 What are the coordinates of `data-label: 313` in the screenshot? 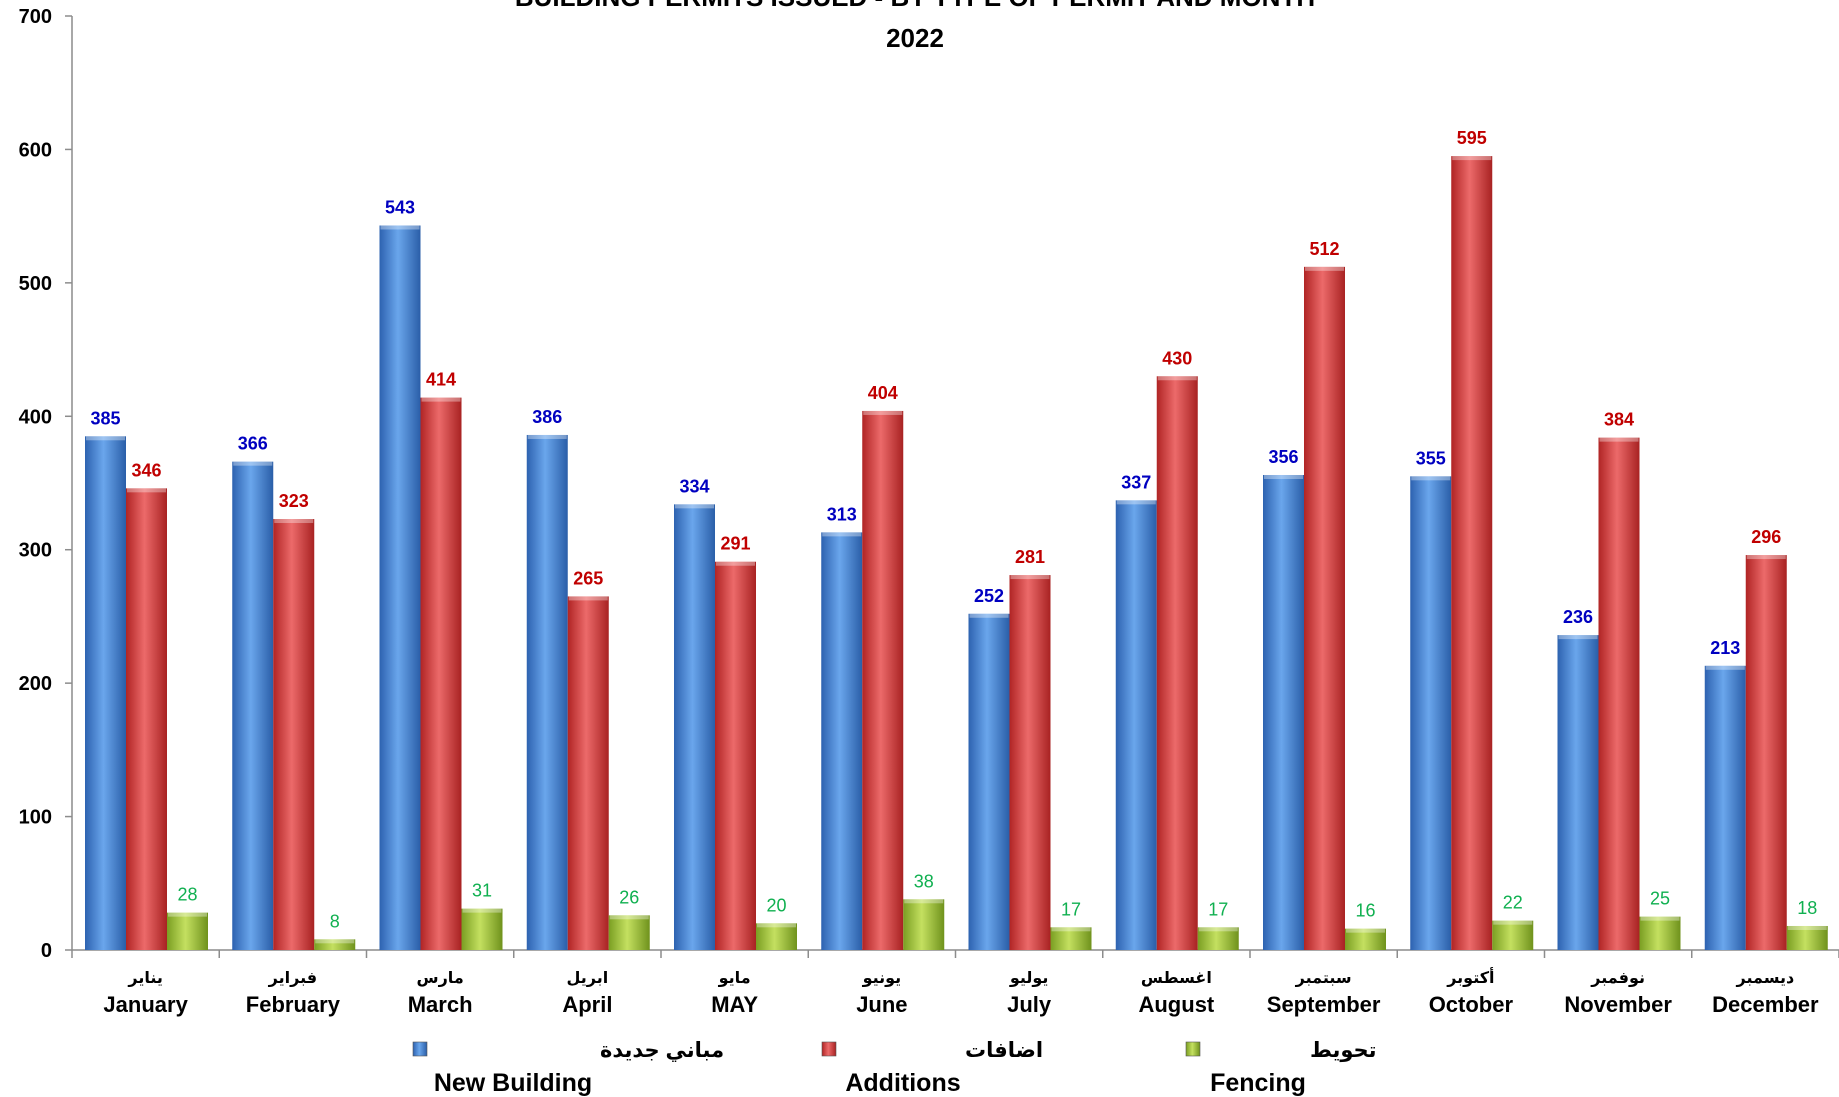 It's located at (842, 514).